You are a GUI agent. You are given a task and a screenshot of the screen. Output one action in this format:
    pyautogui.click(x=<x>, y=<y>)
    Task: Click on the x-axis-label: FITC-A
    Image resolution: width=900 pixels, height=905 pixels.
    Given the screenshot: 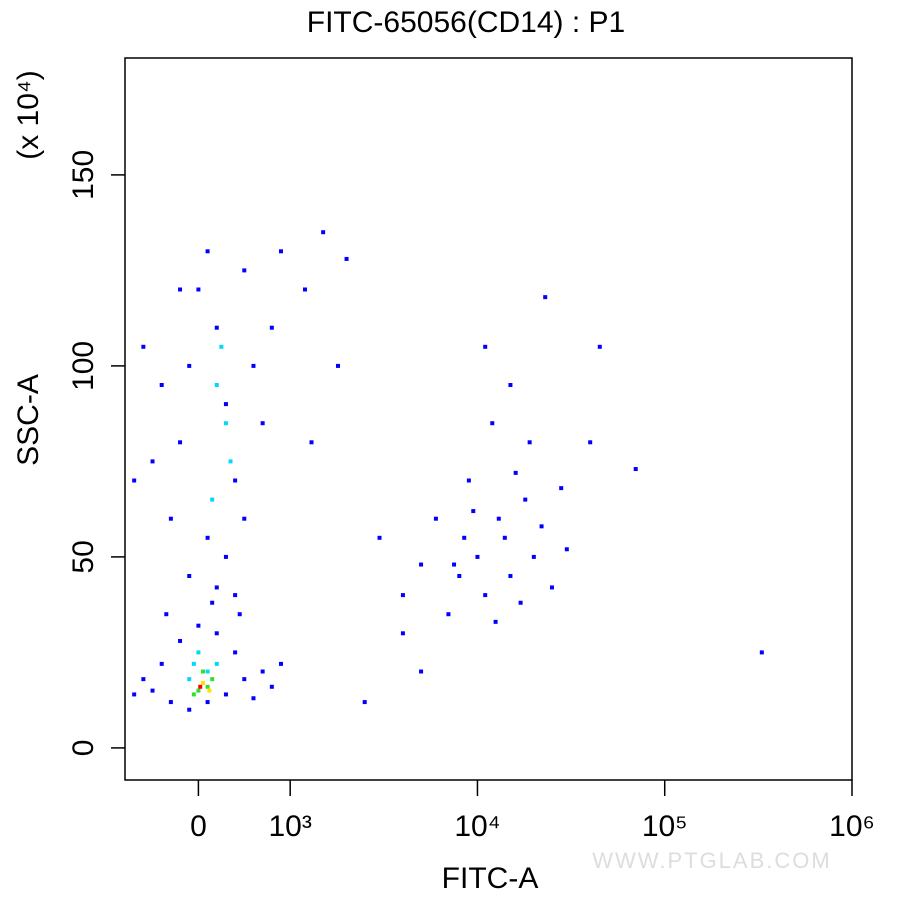 What is the action you would take?
    pyautogui.click(x=490, y=878)
    